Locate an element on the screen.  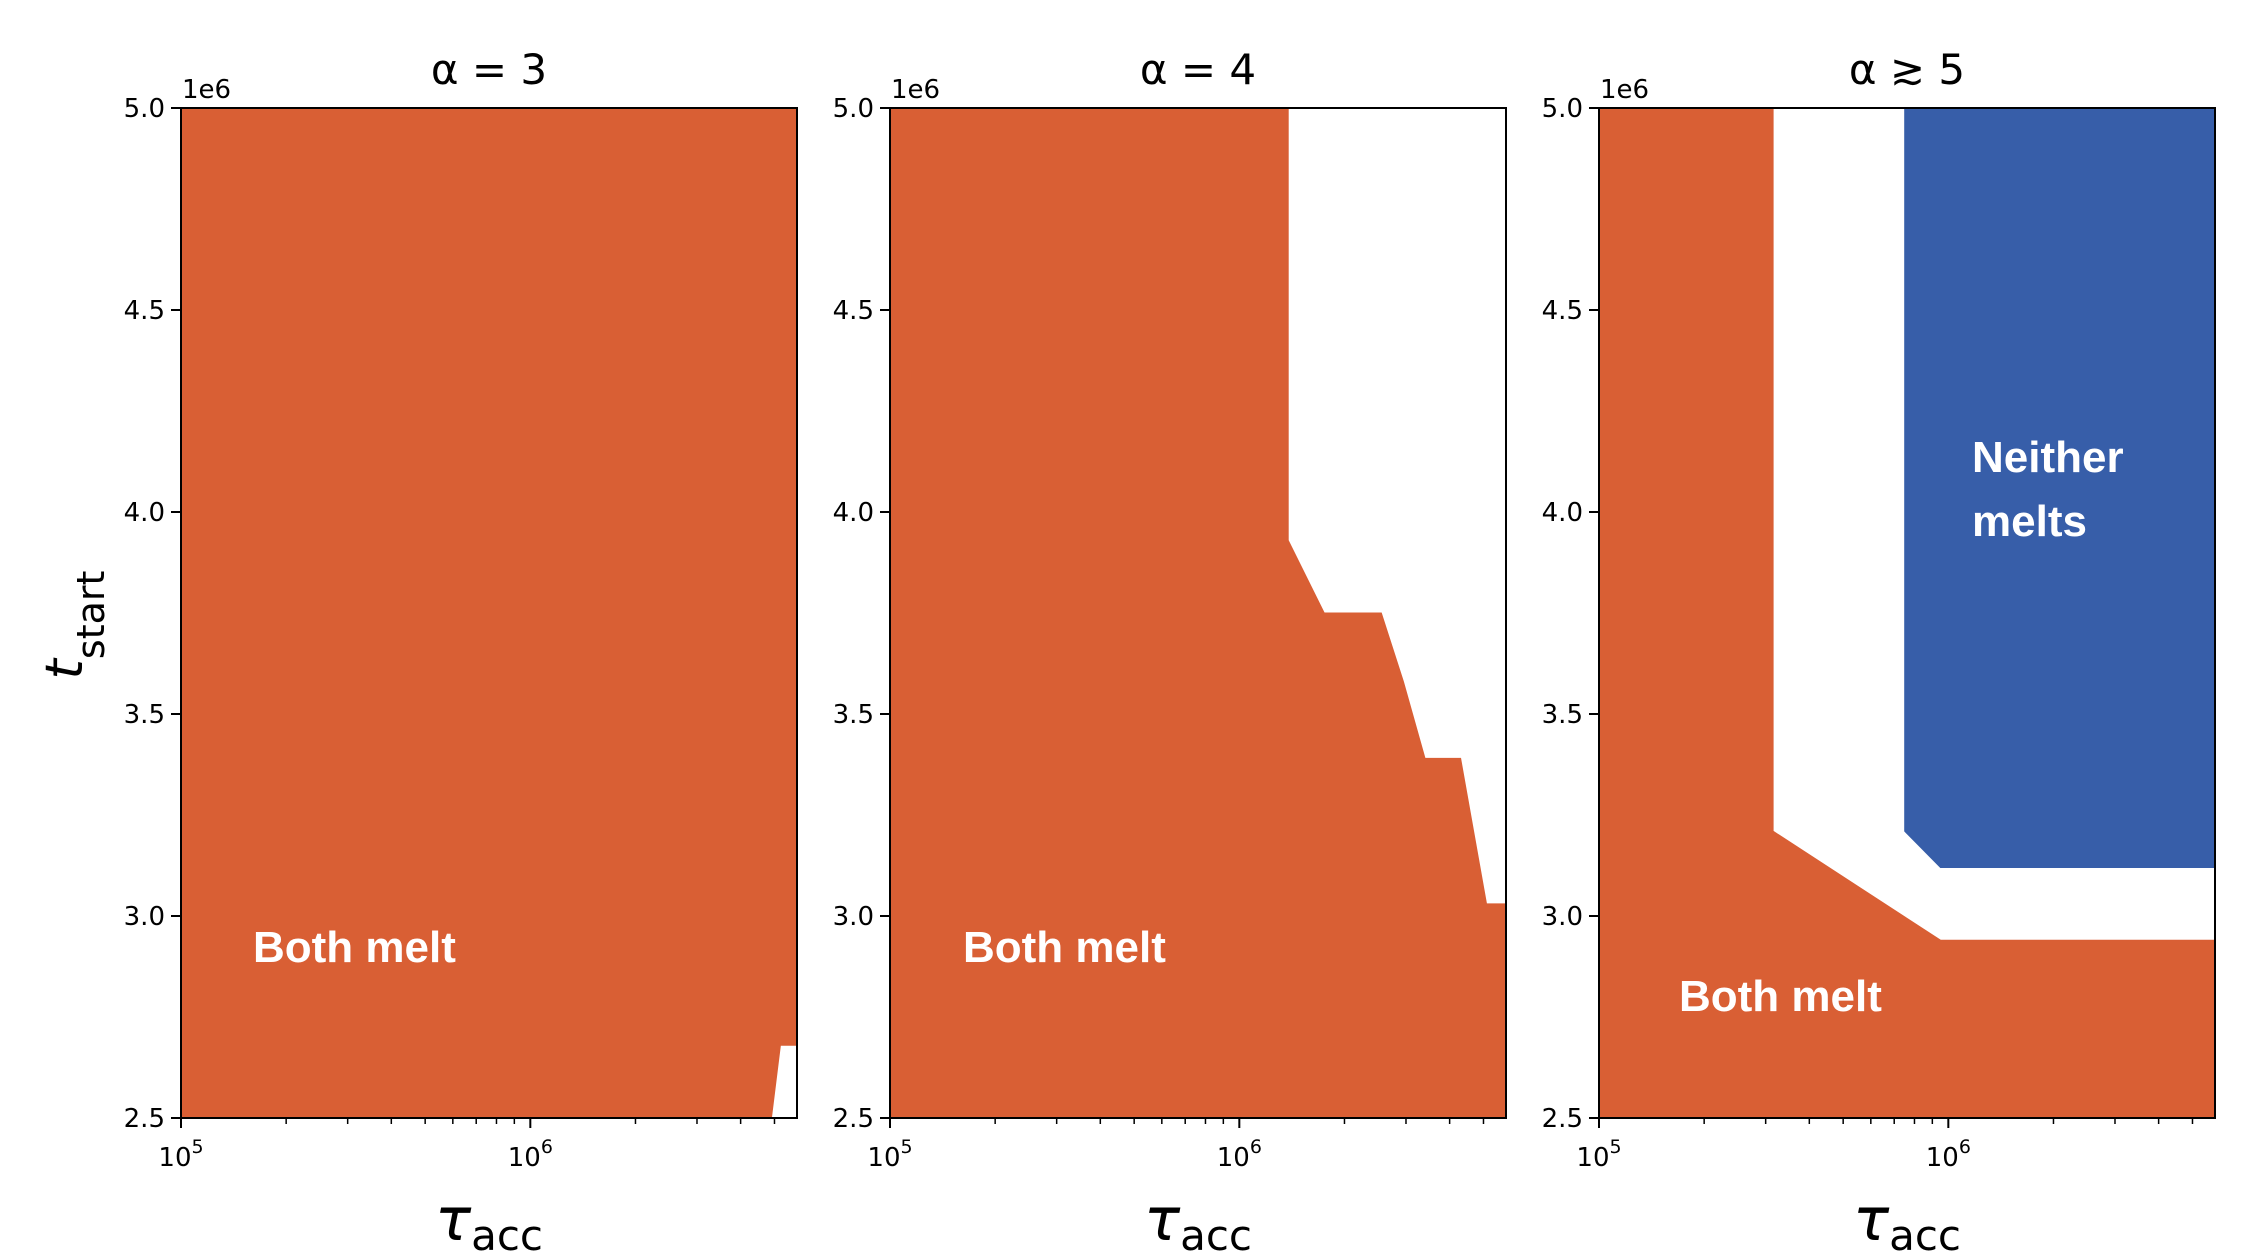
panel-title: α = 3 is located at coordinates (489, 69).